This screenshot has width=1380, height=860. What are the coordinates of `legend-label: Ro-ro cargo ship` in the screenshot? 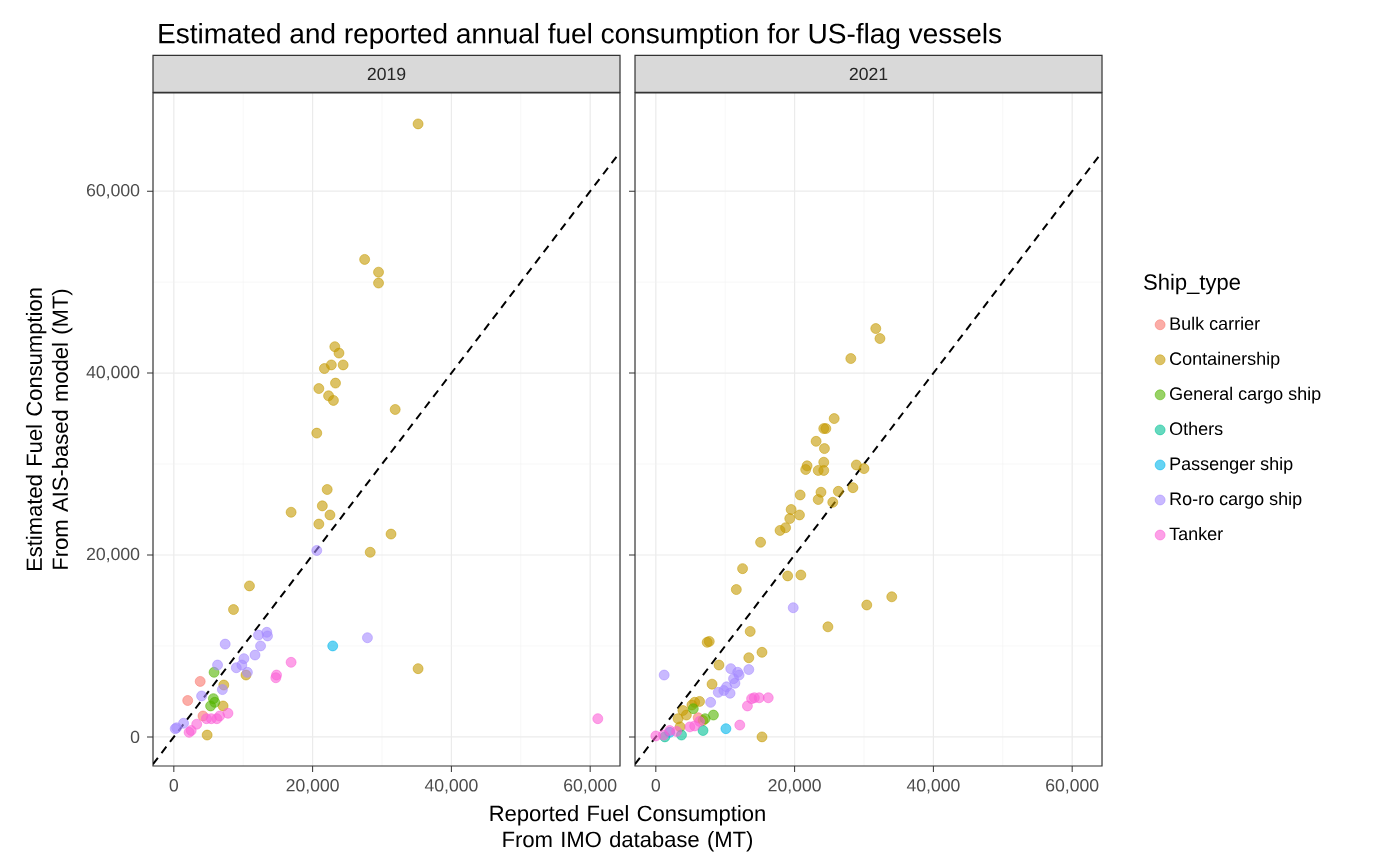 It's located at (1236, 500).